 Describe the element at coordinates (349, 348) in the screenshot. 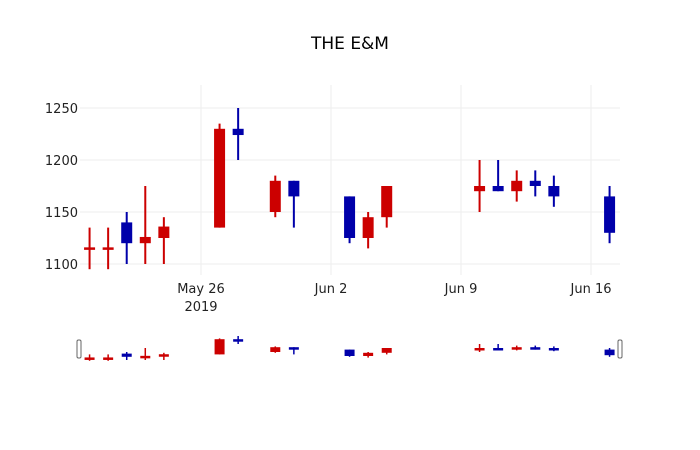

I see `range-slider` at that location.